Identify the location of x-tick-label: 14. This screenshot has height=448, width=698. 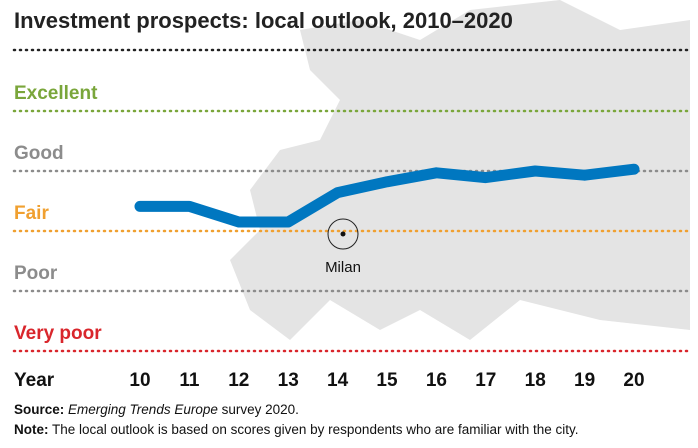
(338, 380).